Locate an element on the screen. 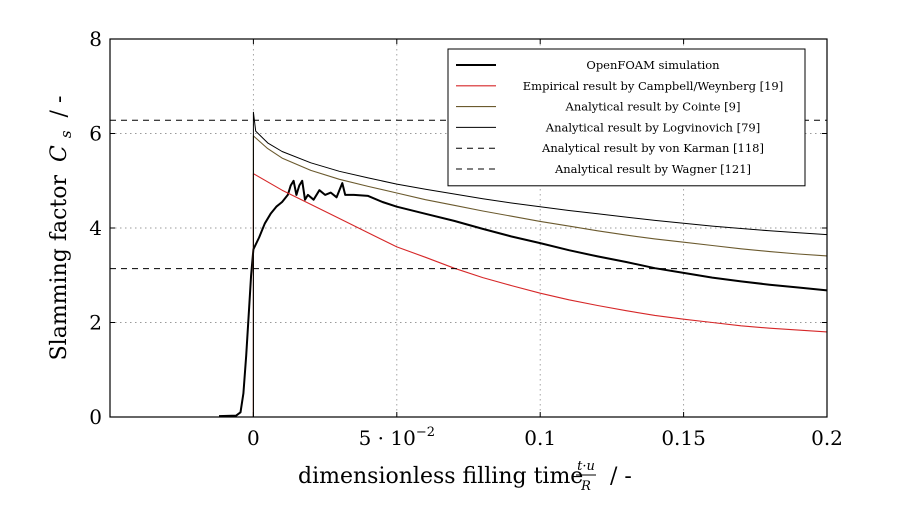 Image resolution: width=904 pixels, height=506 pixels. legend-label-5: Analytical result by Wagner [121] is located at coordinates (652, 169).